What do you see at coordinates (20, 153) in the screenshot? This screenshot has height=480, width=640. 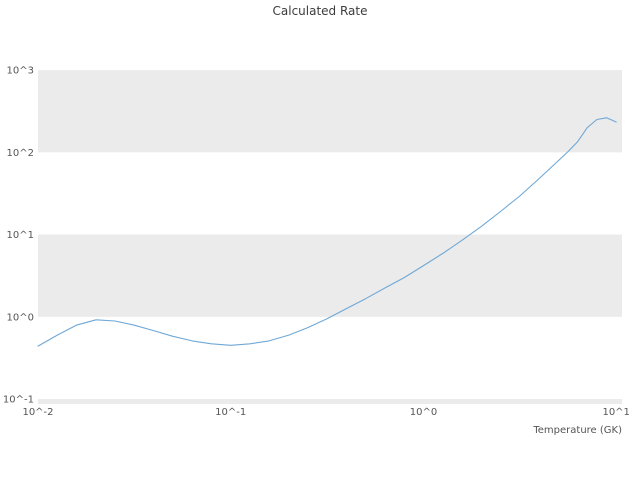 I see `y-tick-label: 10^2` at bounding box center [20, 153].